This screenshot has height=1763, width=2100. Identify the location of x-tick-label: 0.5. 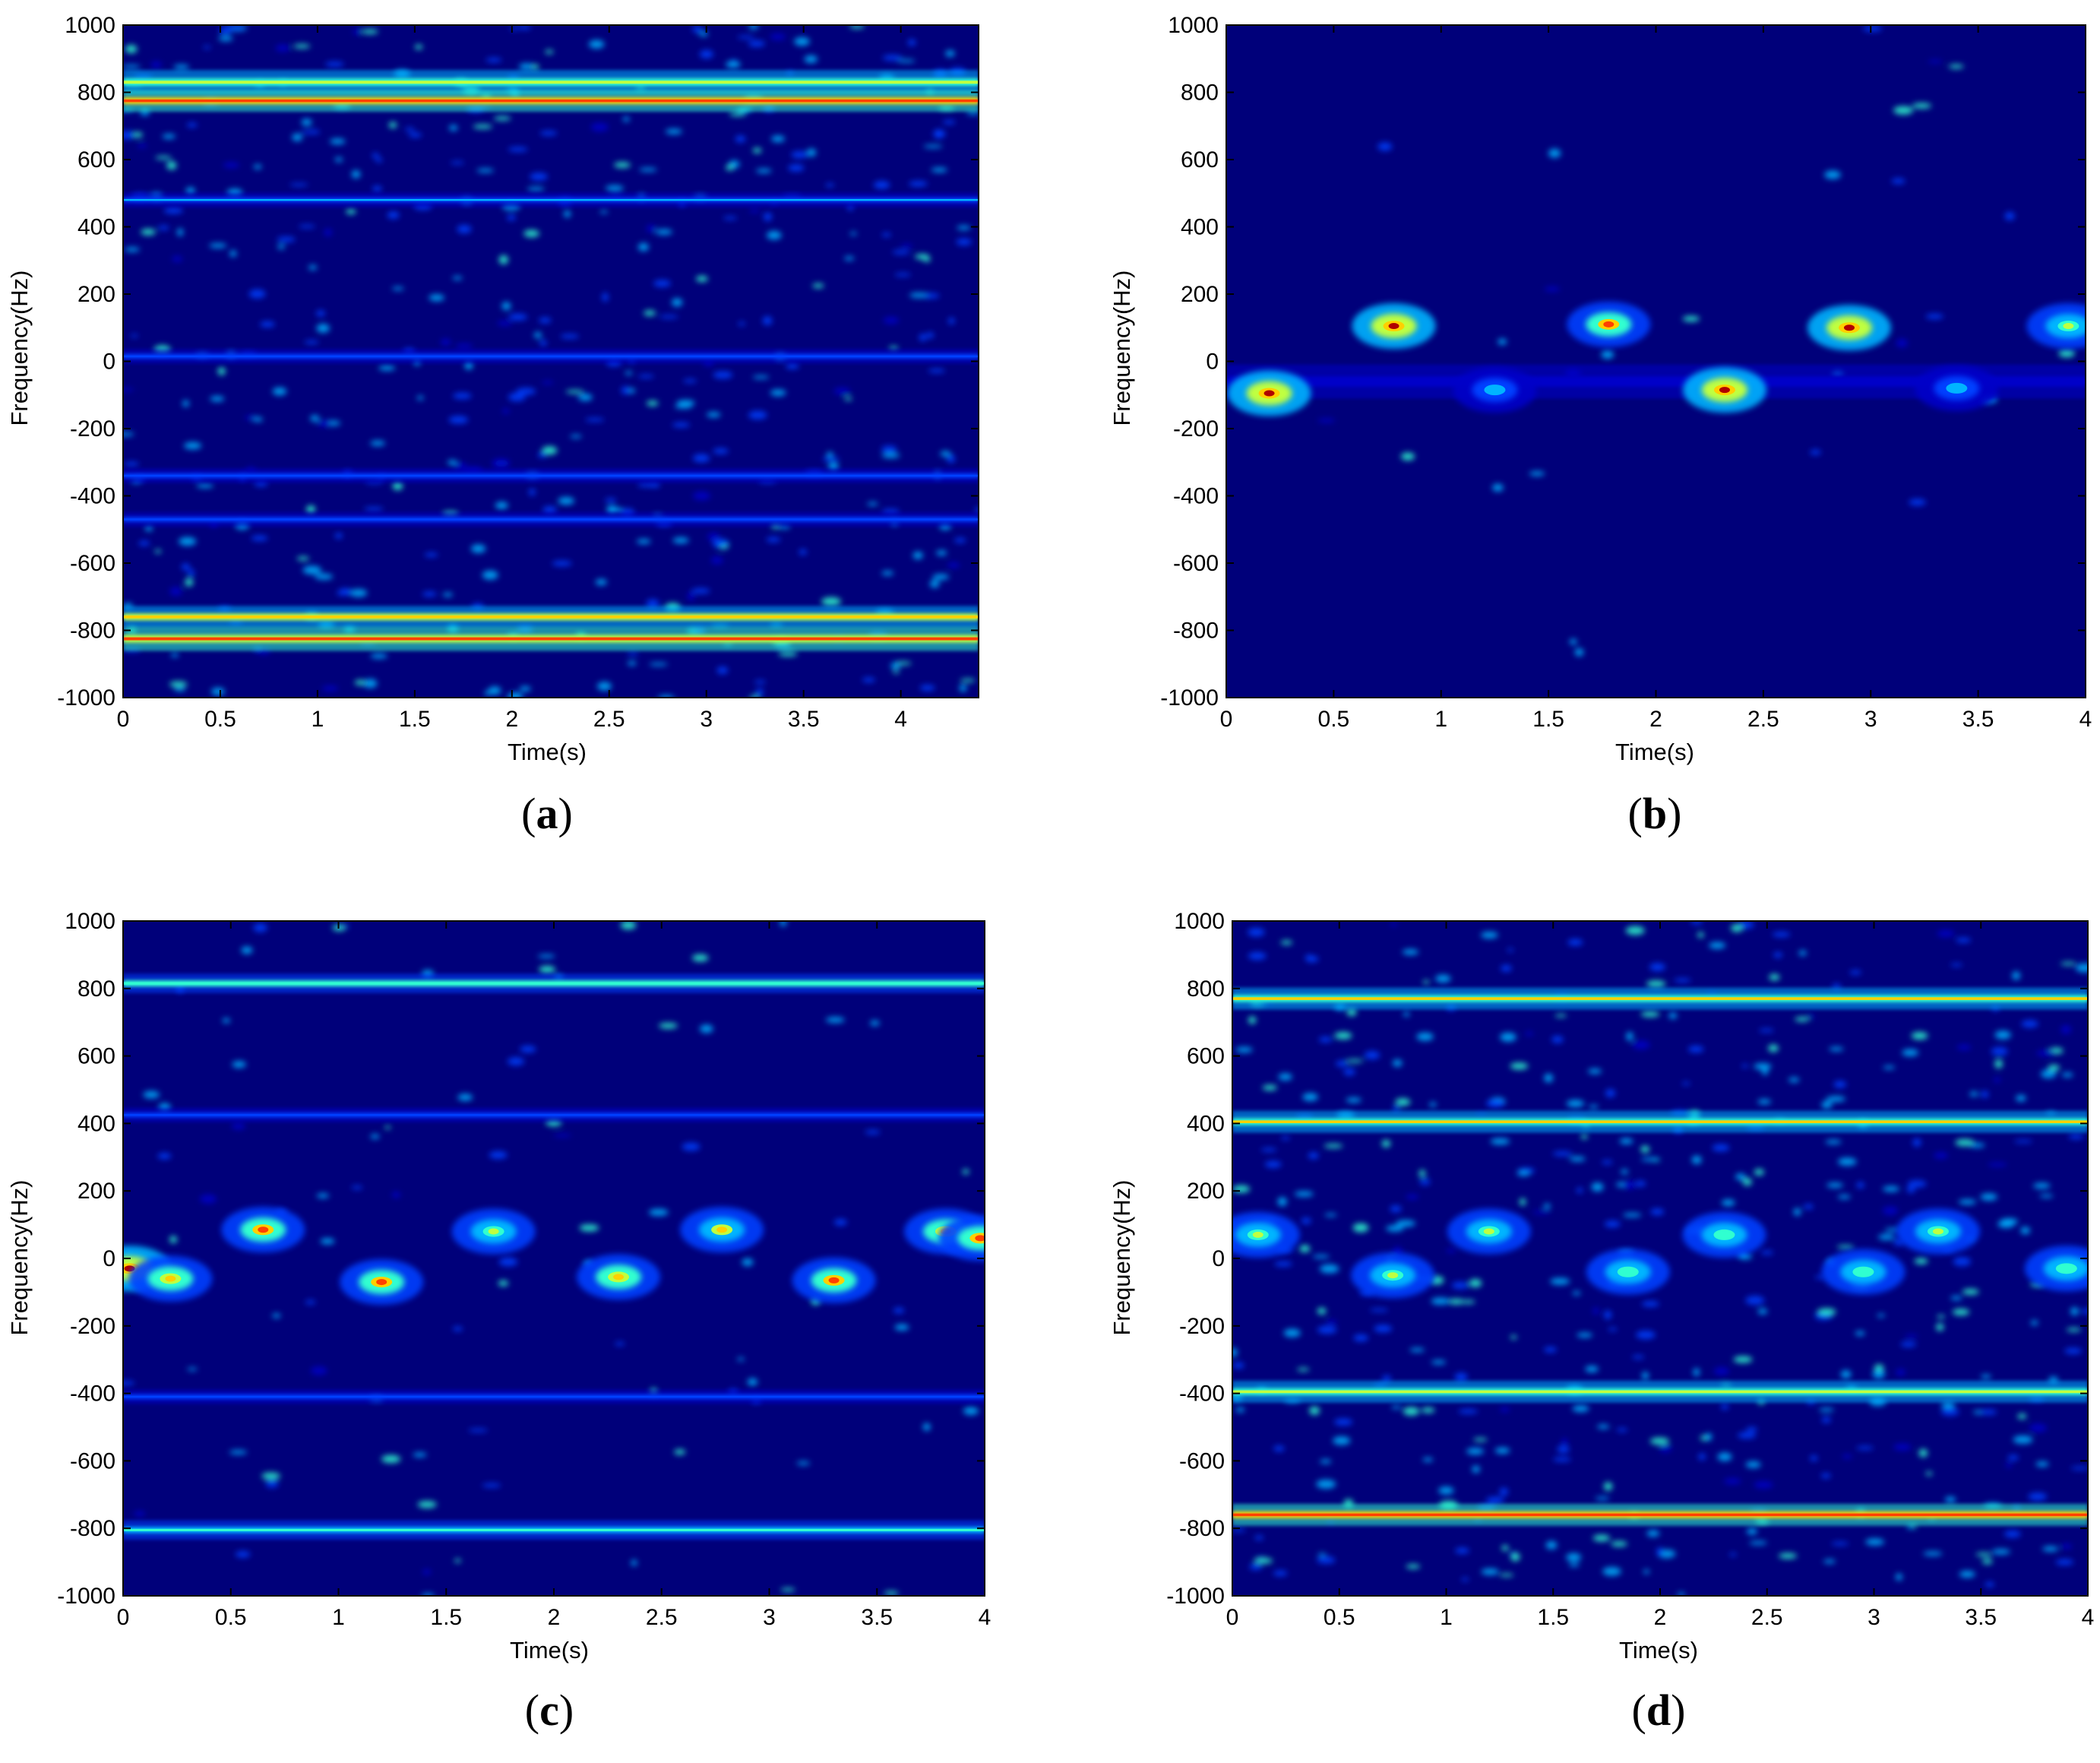
(231, 1618).